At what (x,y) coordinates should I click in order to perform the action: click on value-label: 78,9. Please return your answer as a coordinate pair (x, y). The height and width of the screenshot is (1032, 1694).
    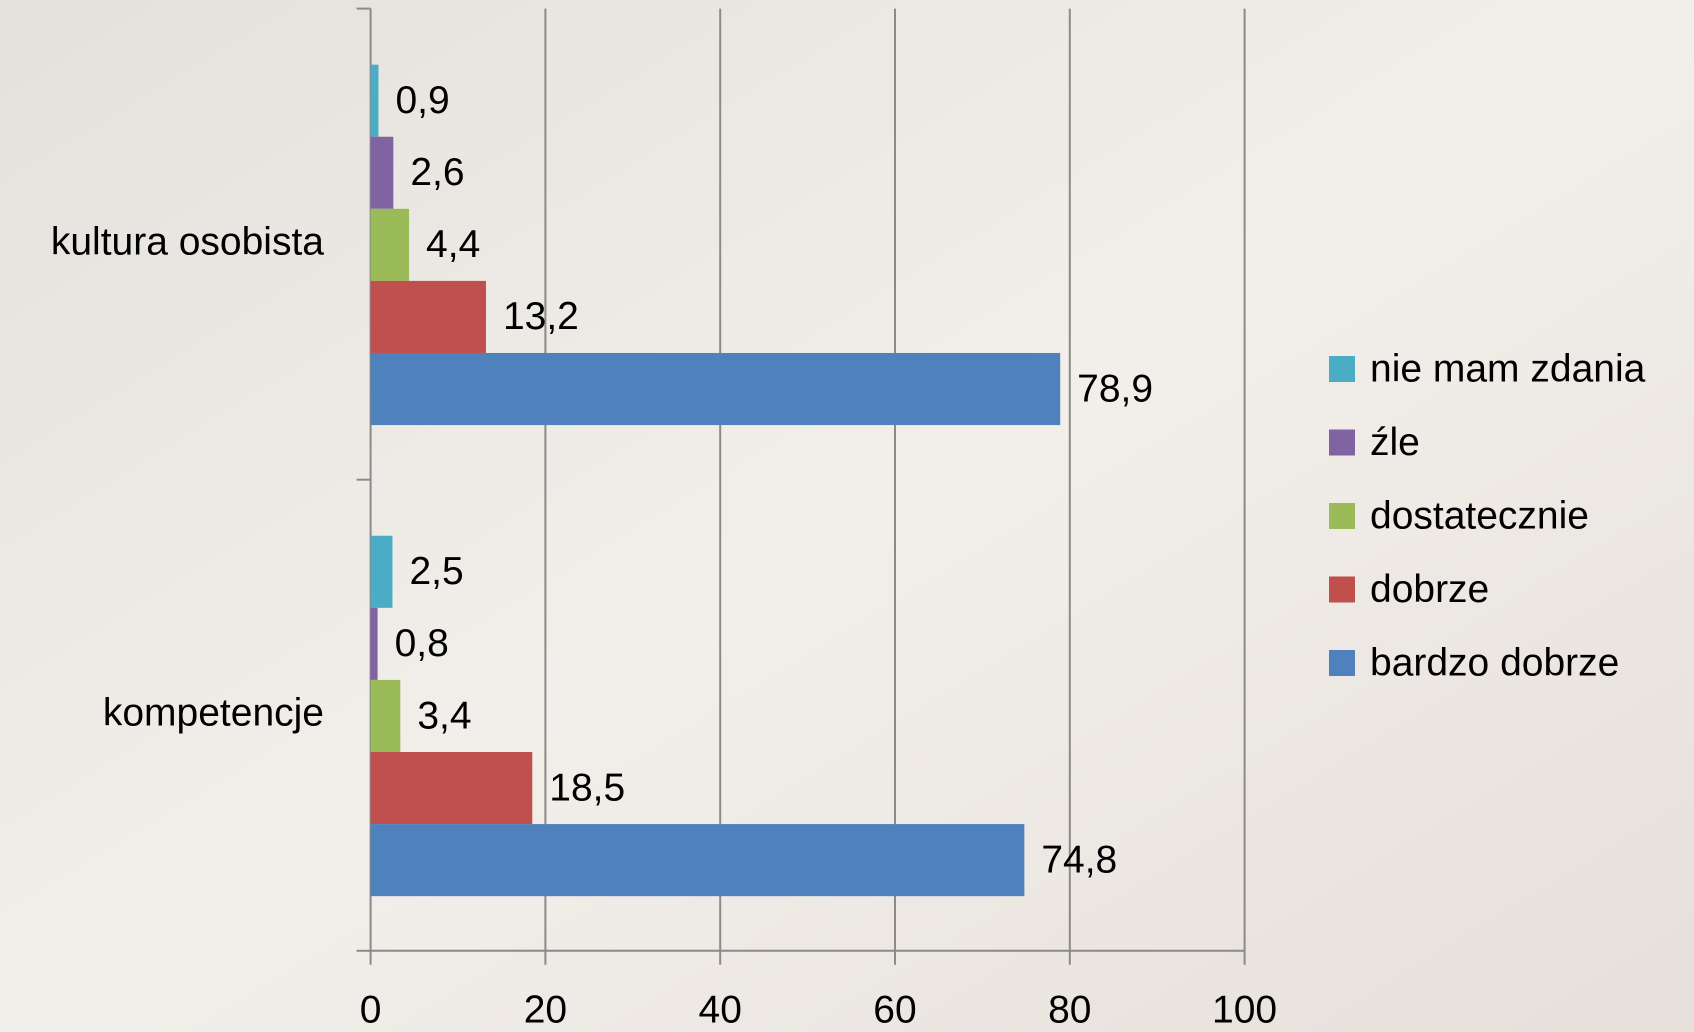
    Looking at the image, I should click on (1115, 388).